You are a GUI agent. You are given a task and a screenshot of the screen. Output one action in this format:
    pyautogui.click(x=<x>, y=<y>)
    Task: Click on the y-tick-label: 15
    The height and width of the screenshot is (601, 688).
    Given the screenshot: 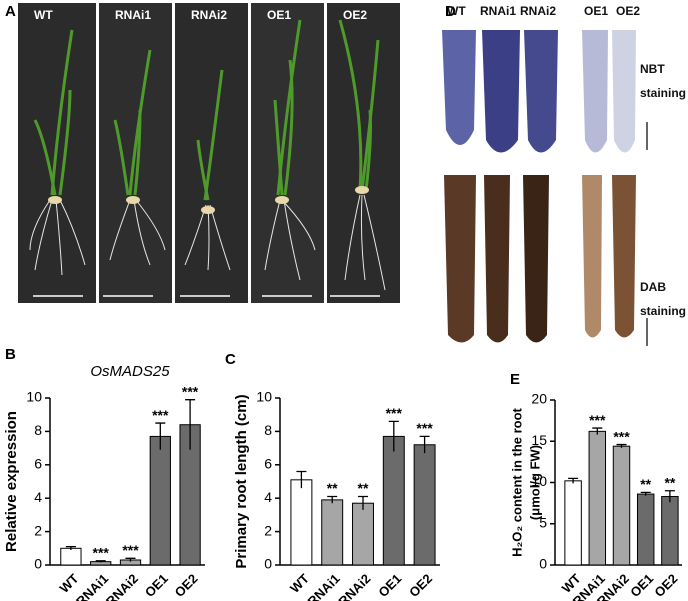 What is the action you would take?
    pyautogui.click(x=539, y=440)
    